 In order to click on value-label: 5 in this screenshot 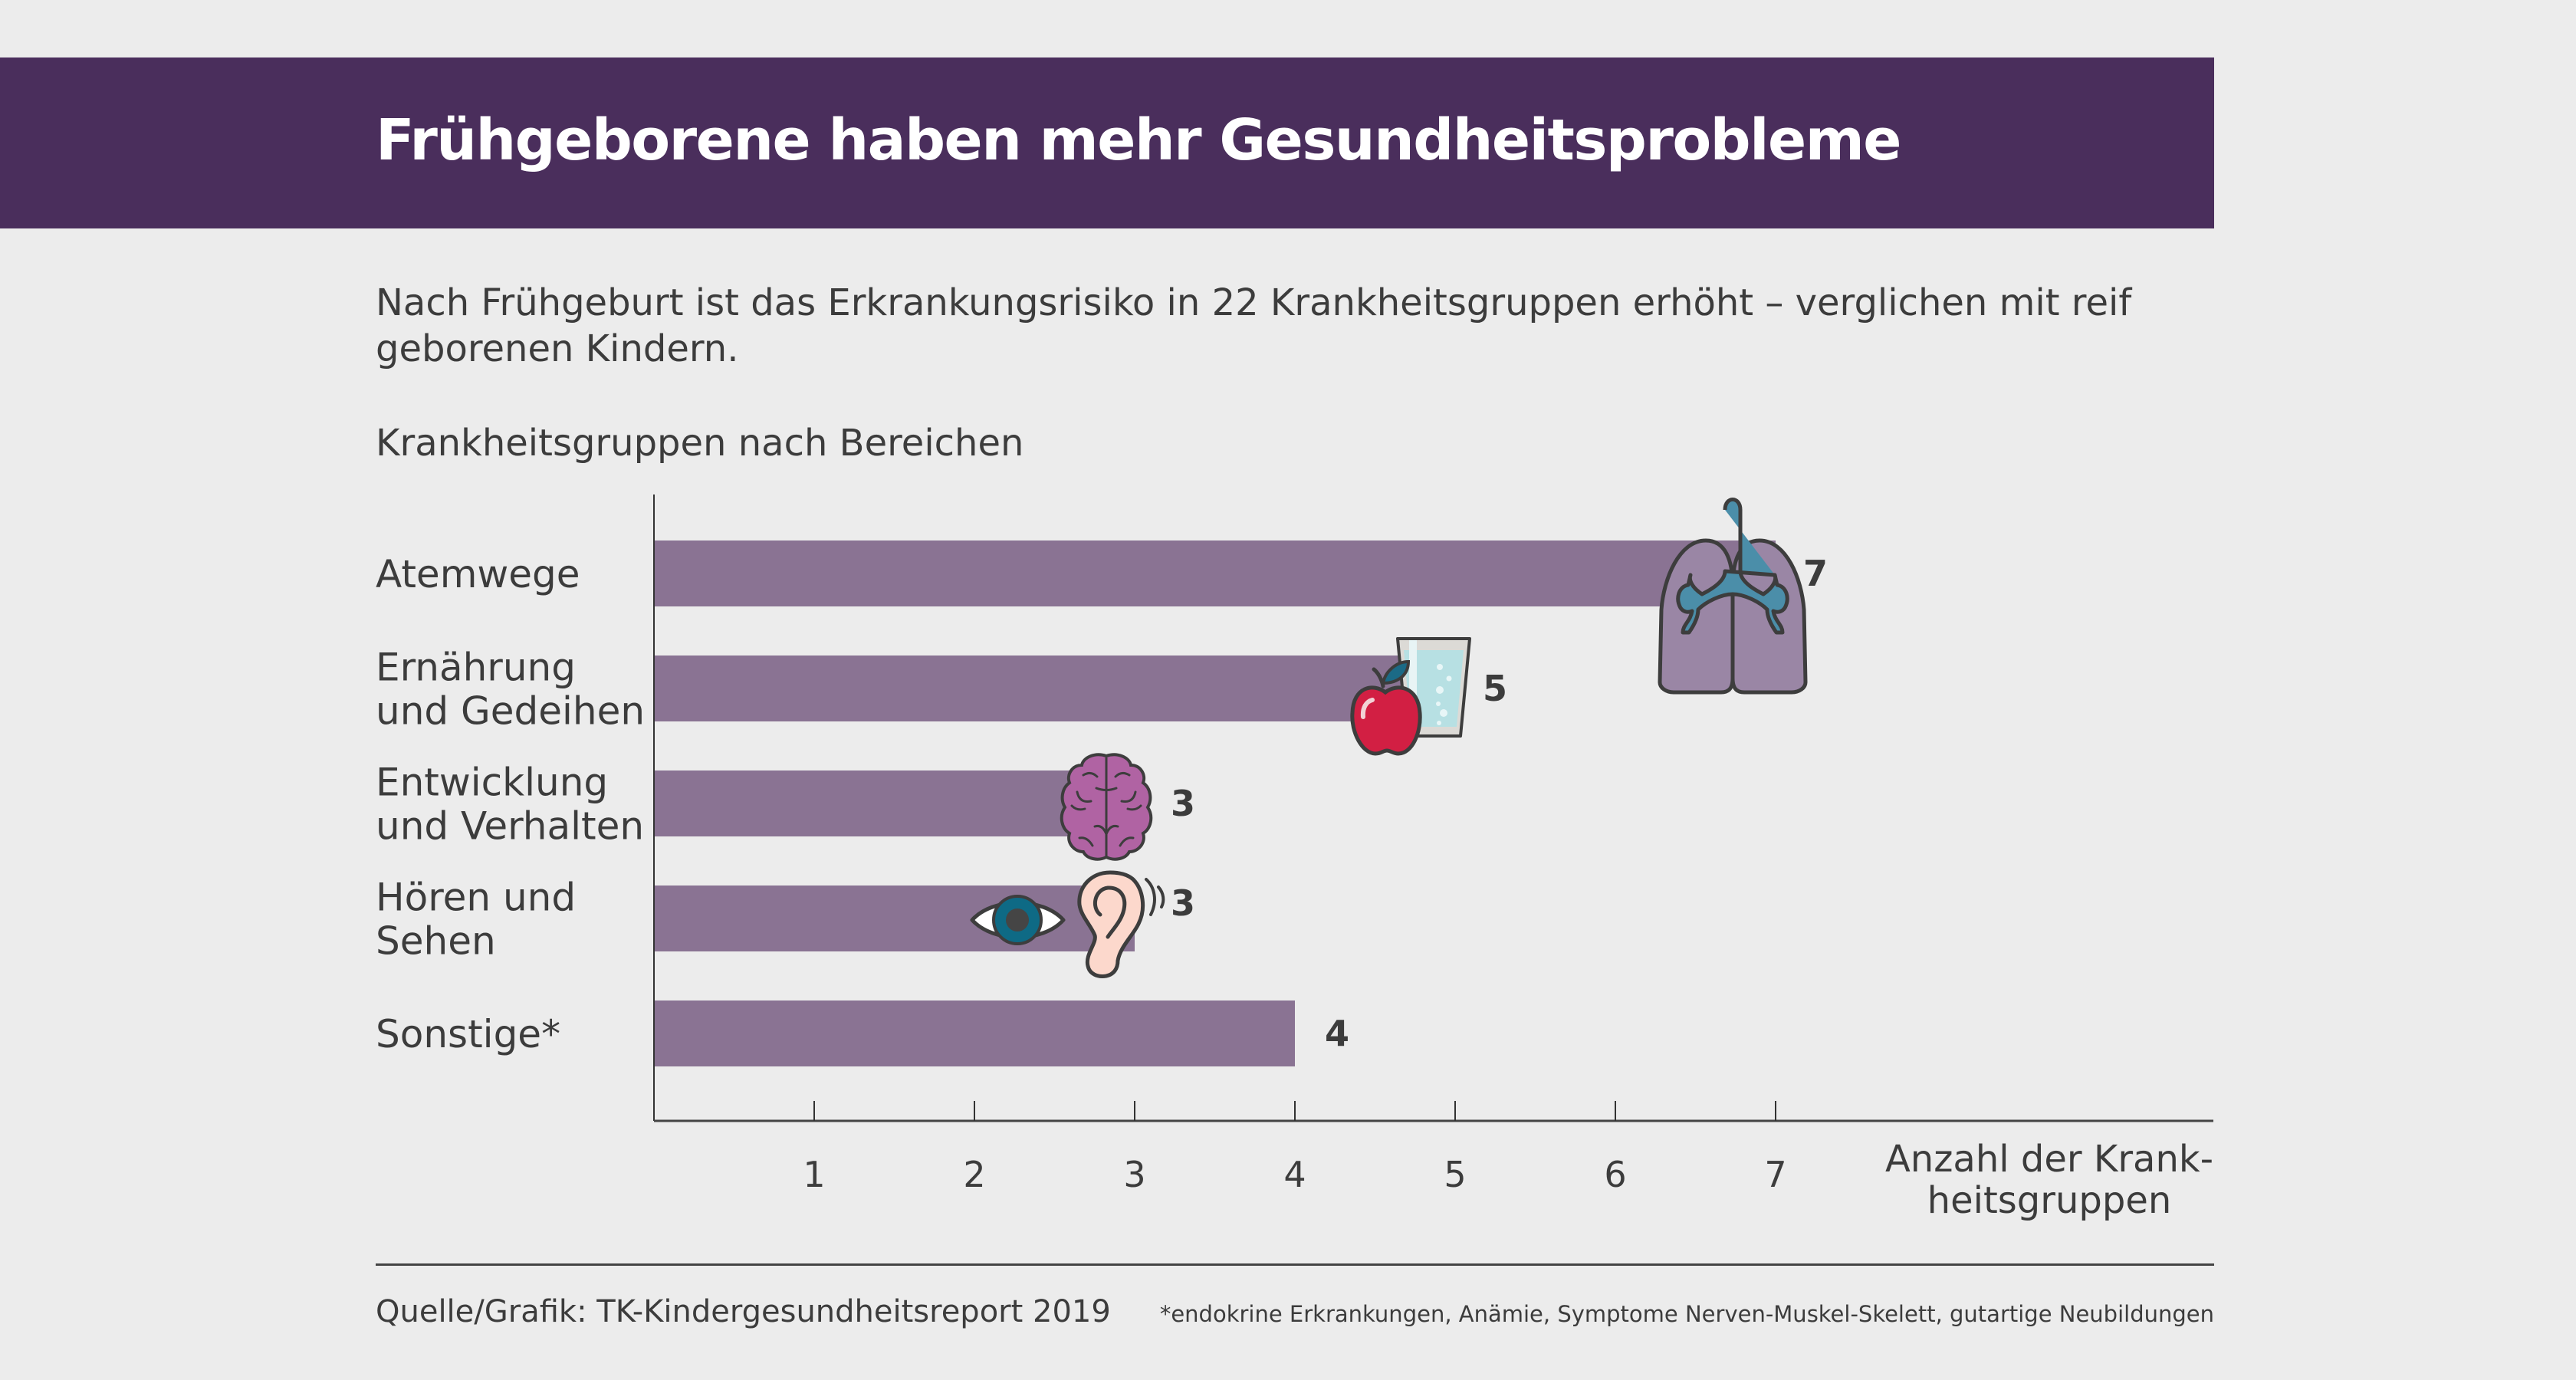, I will do `click(1495, 689)`.